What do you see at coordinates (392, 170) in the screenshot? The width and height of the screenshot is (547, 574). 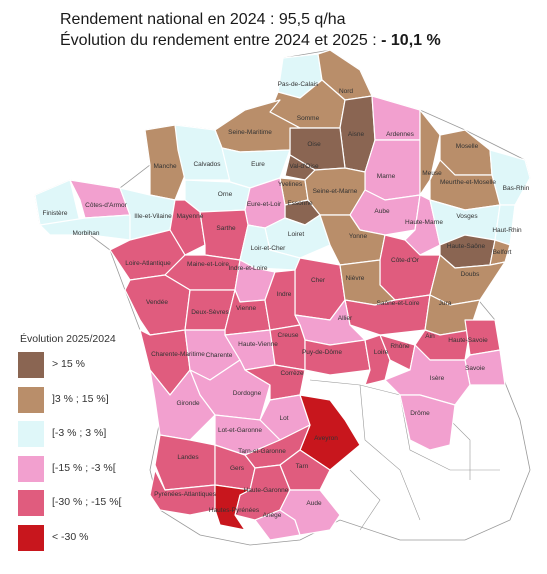 I see `dept-marne` at bounding box center [392, 170].